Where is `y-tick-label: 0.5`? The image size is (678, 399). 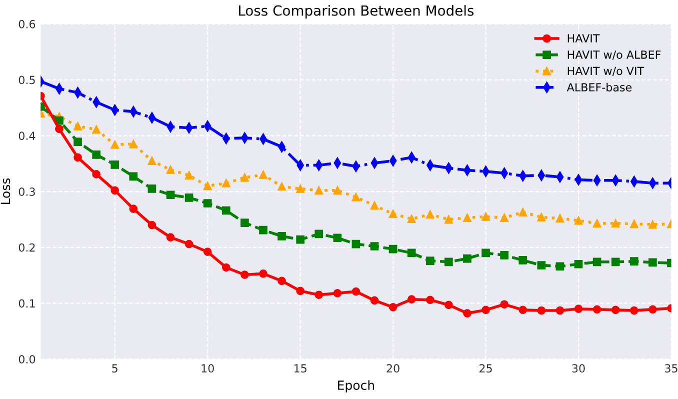
y-tick-label: 0.5 is located at coordinates (26, 80).